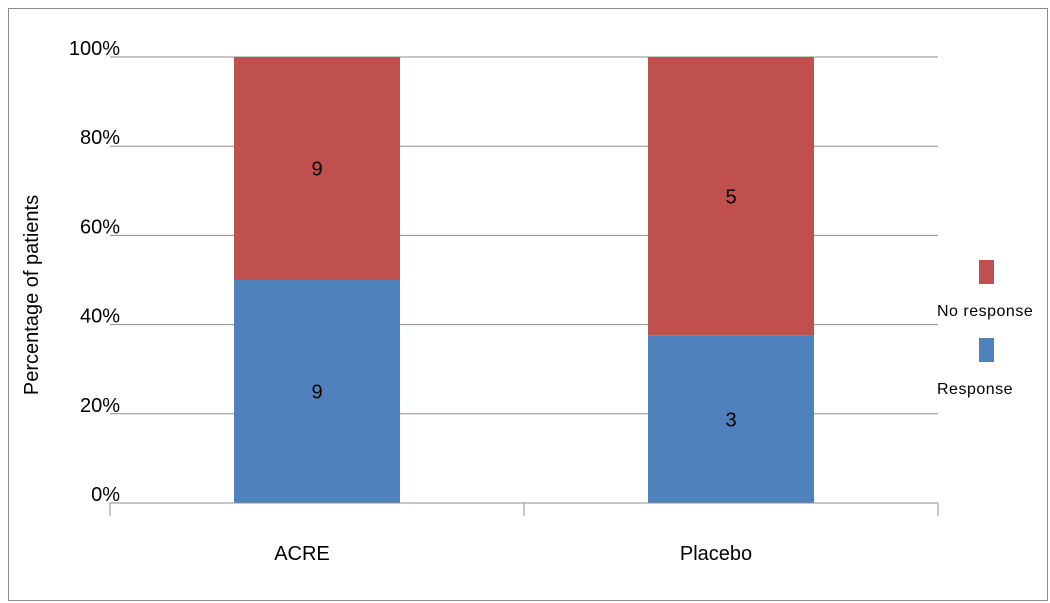 This screenshot has width=1050, height=603. I want to click on y-tick-labels: 0% 20% 40% 60% 80% 100%, so click(94, 272).